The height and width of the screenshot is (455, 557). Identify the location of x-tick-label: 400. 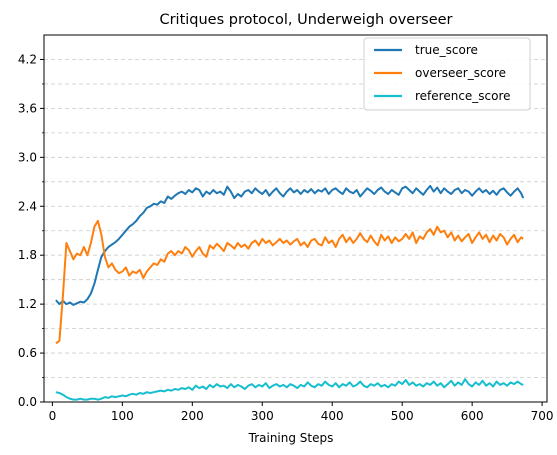
(332, 416).